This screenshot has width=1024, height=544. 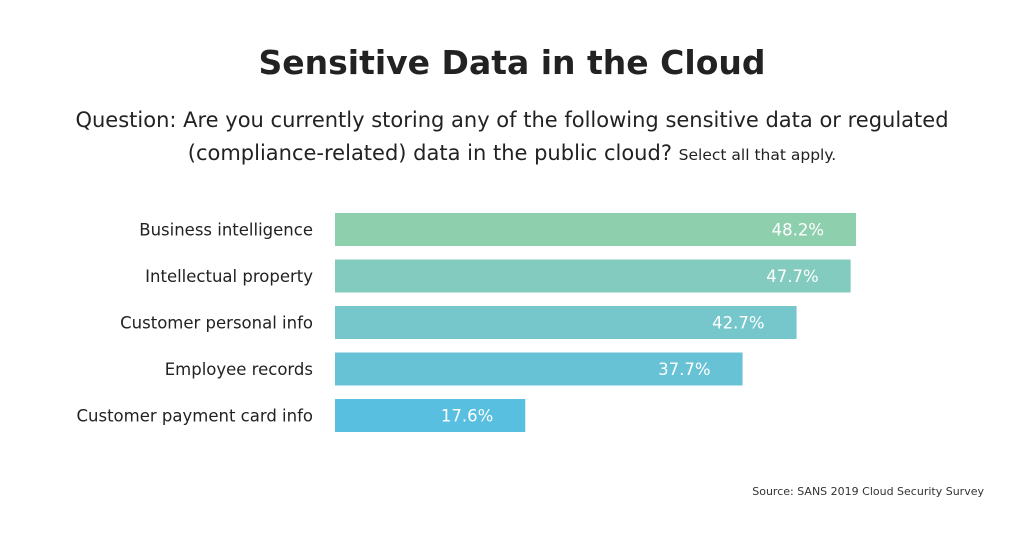 I want to click on value-label-5: 17.6%, so click(x=467, y=416).